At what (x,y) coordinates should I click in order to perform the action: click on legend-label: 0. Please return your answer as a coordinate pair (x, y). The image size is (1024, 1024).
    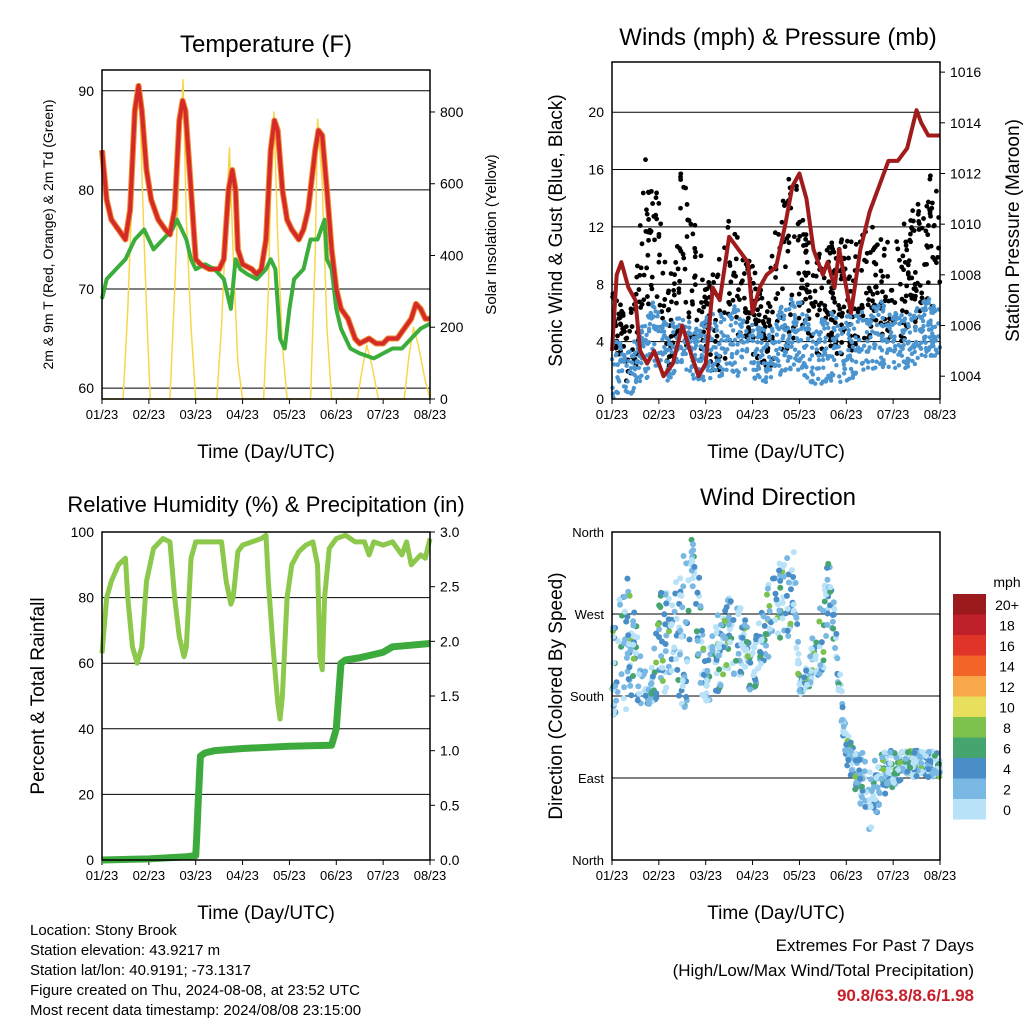
    Looking at the image, I should click on (1007, 810).